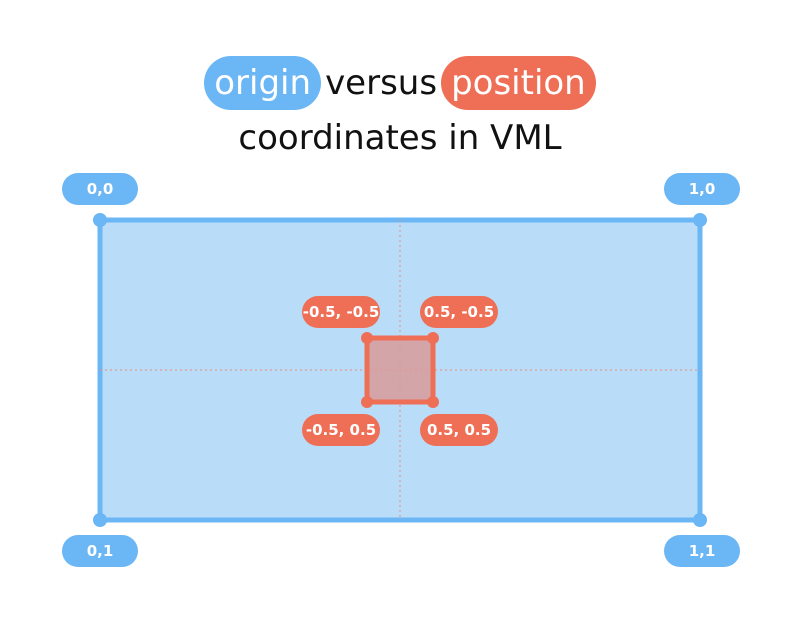 The image size is (800, 630). What do you see at coordinates (518, 83) in the screenshot?
I see `position-word: position` at bounding box center [518, 83].